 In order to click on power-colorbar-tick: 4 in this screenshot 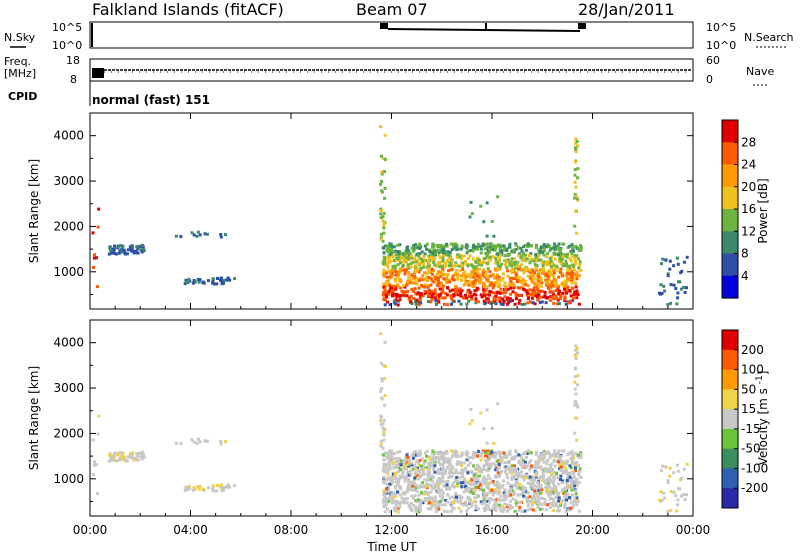, I will do `click(745, 276)`.